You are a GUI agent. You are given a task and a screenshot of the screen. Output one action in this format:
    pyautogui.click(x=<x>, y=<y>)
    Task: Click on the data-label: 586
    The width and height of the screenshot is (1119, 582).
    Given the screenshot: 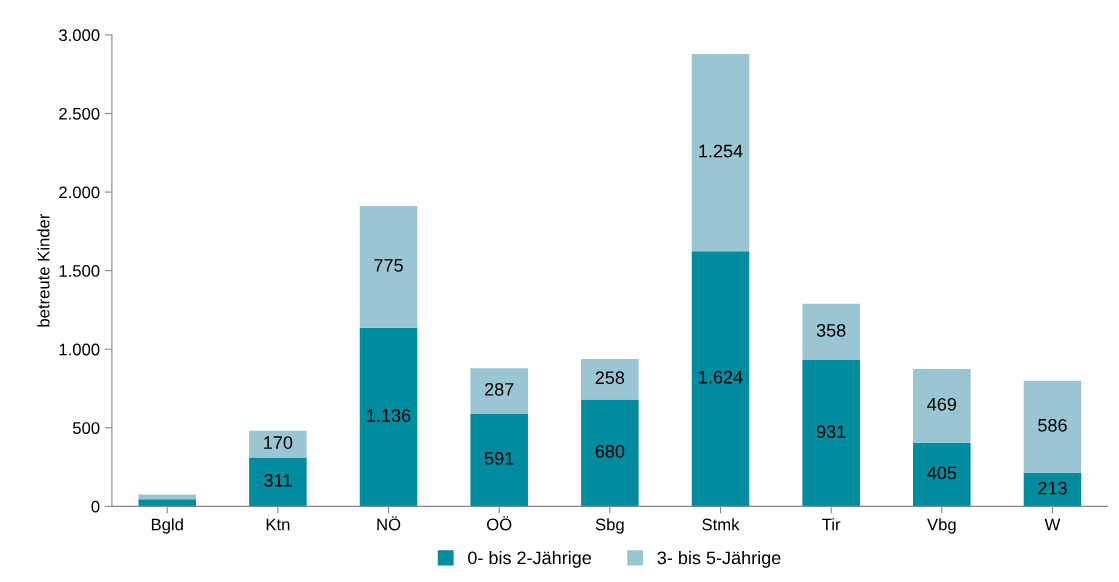 What is the action you would take?
    pyautogui.click(x=1052, y=425)
    